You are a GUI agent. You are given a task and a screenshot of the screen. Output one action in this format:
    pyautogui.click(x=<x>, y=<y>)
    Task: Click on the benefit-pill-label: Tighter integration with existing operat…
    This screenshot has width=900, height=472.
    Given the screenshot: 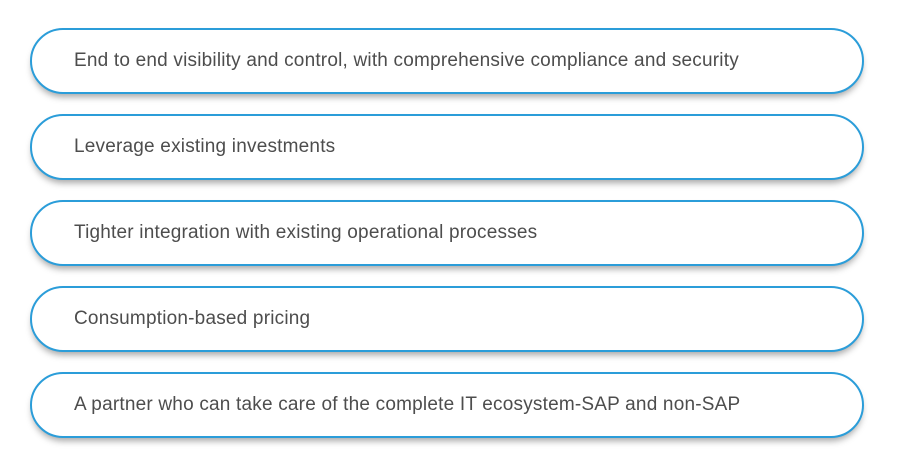 What is the action you would take?
    pyautogui.click(x=306, y=232)
    